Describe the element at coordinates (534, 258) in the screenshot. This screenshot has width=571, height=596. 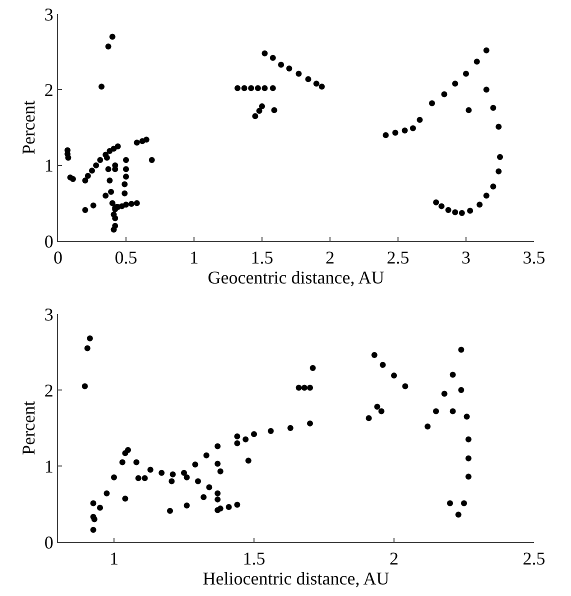
I see `x-tick-label: 3.5` at that location.